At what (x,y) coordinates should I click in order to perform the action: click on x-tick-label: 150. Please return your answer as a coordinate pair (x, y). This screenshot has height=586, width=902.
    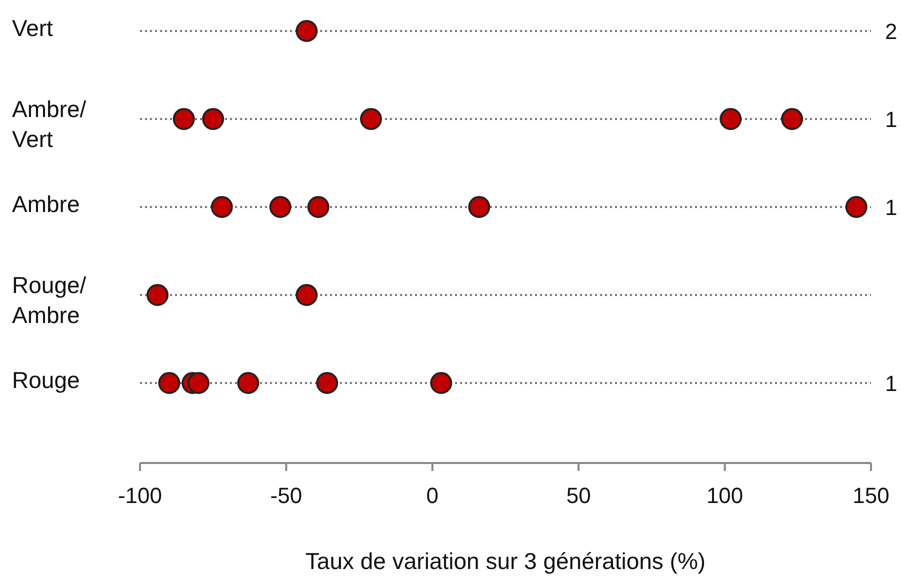
    Looking at the image, I should click on (871, 495).